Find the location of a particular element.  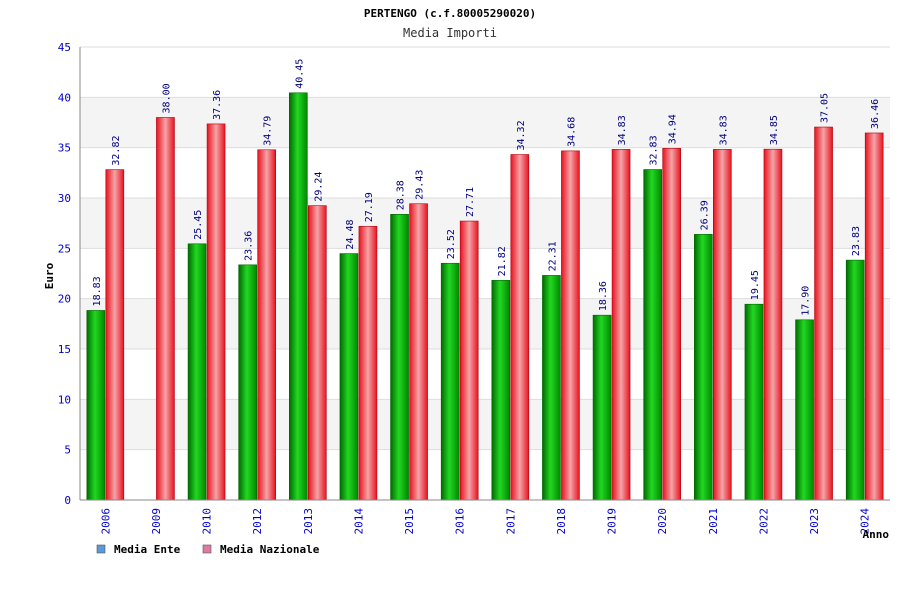

x-tick-label: 2009 is located at coordinates (156, 521).